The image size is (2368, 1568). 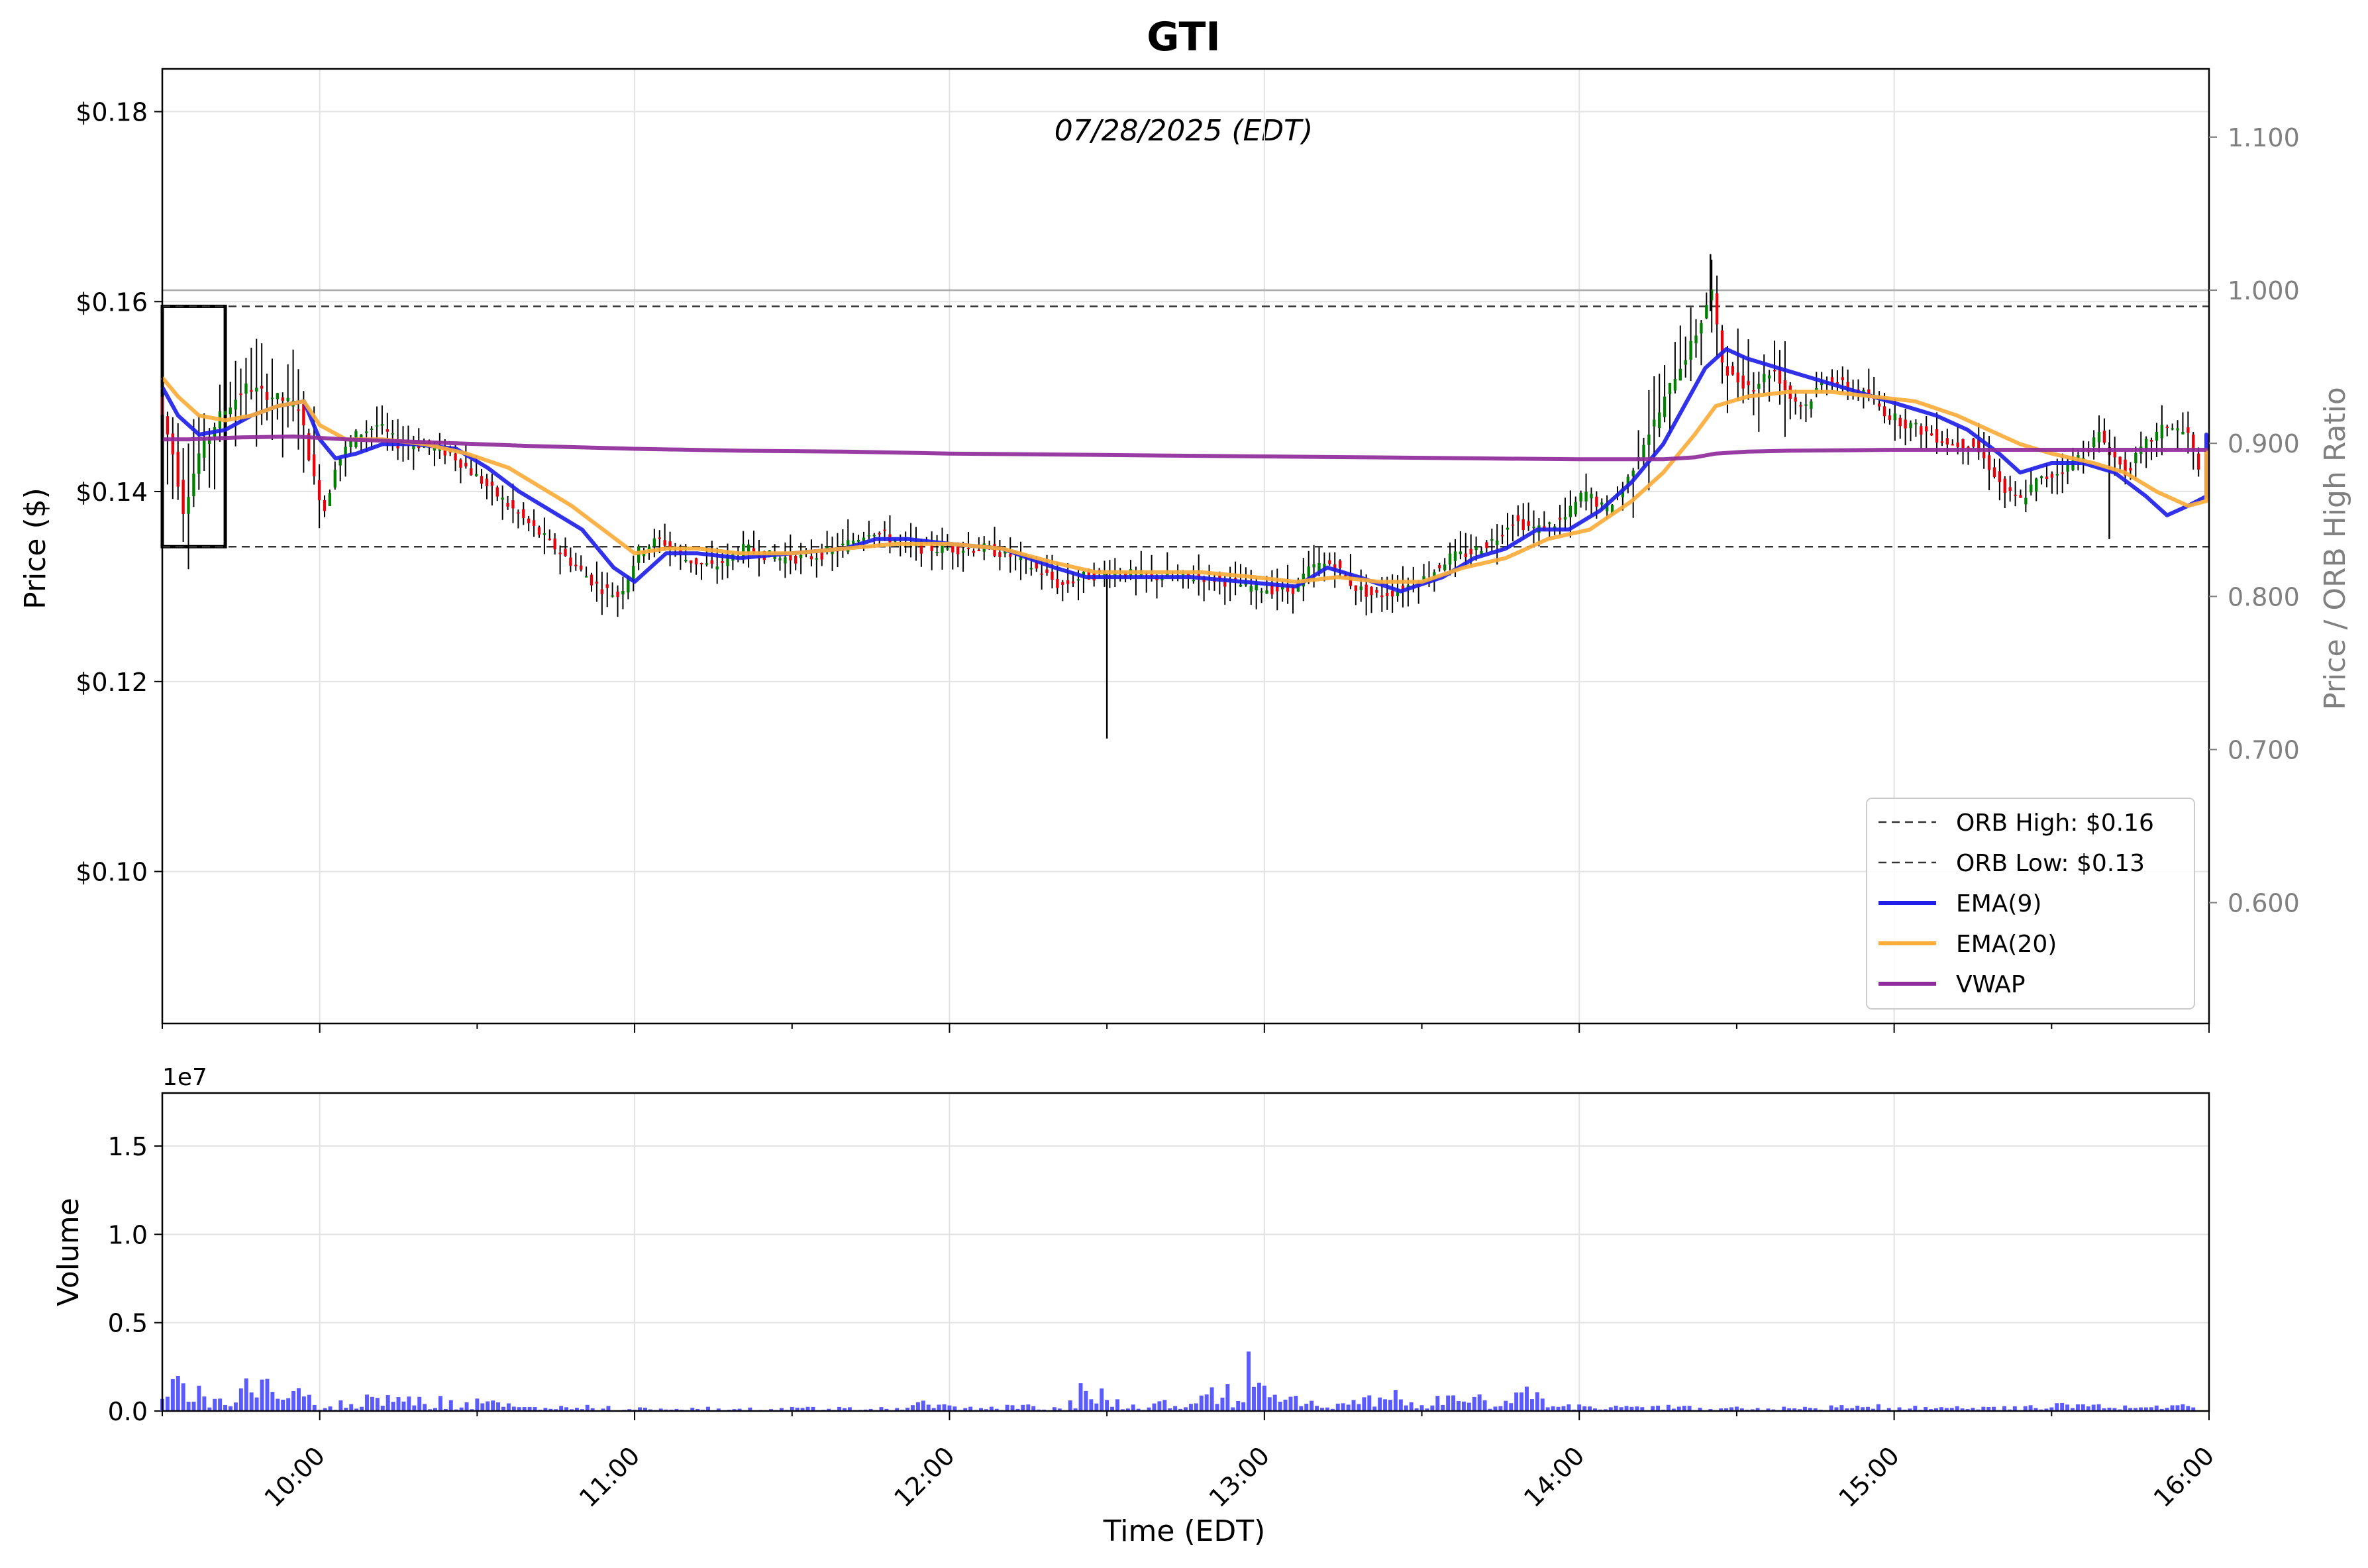 What do you see at coordinates (295, 1477) in the screenshot?
I see `x-tick-label: 10:00` at bounding box center [295, 1477].